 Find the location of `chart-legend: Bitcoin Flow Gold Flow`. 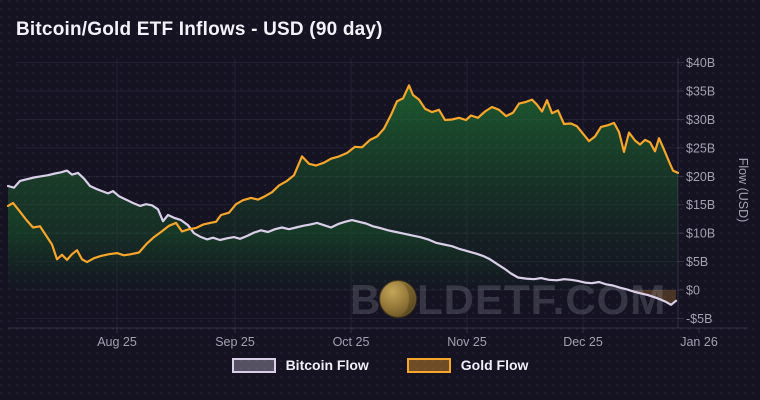

chart-legend: Bitcoin Flow Gold Flow is located at coordinates (380, 365).